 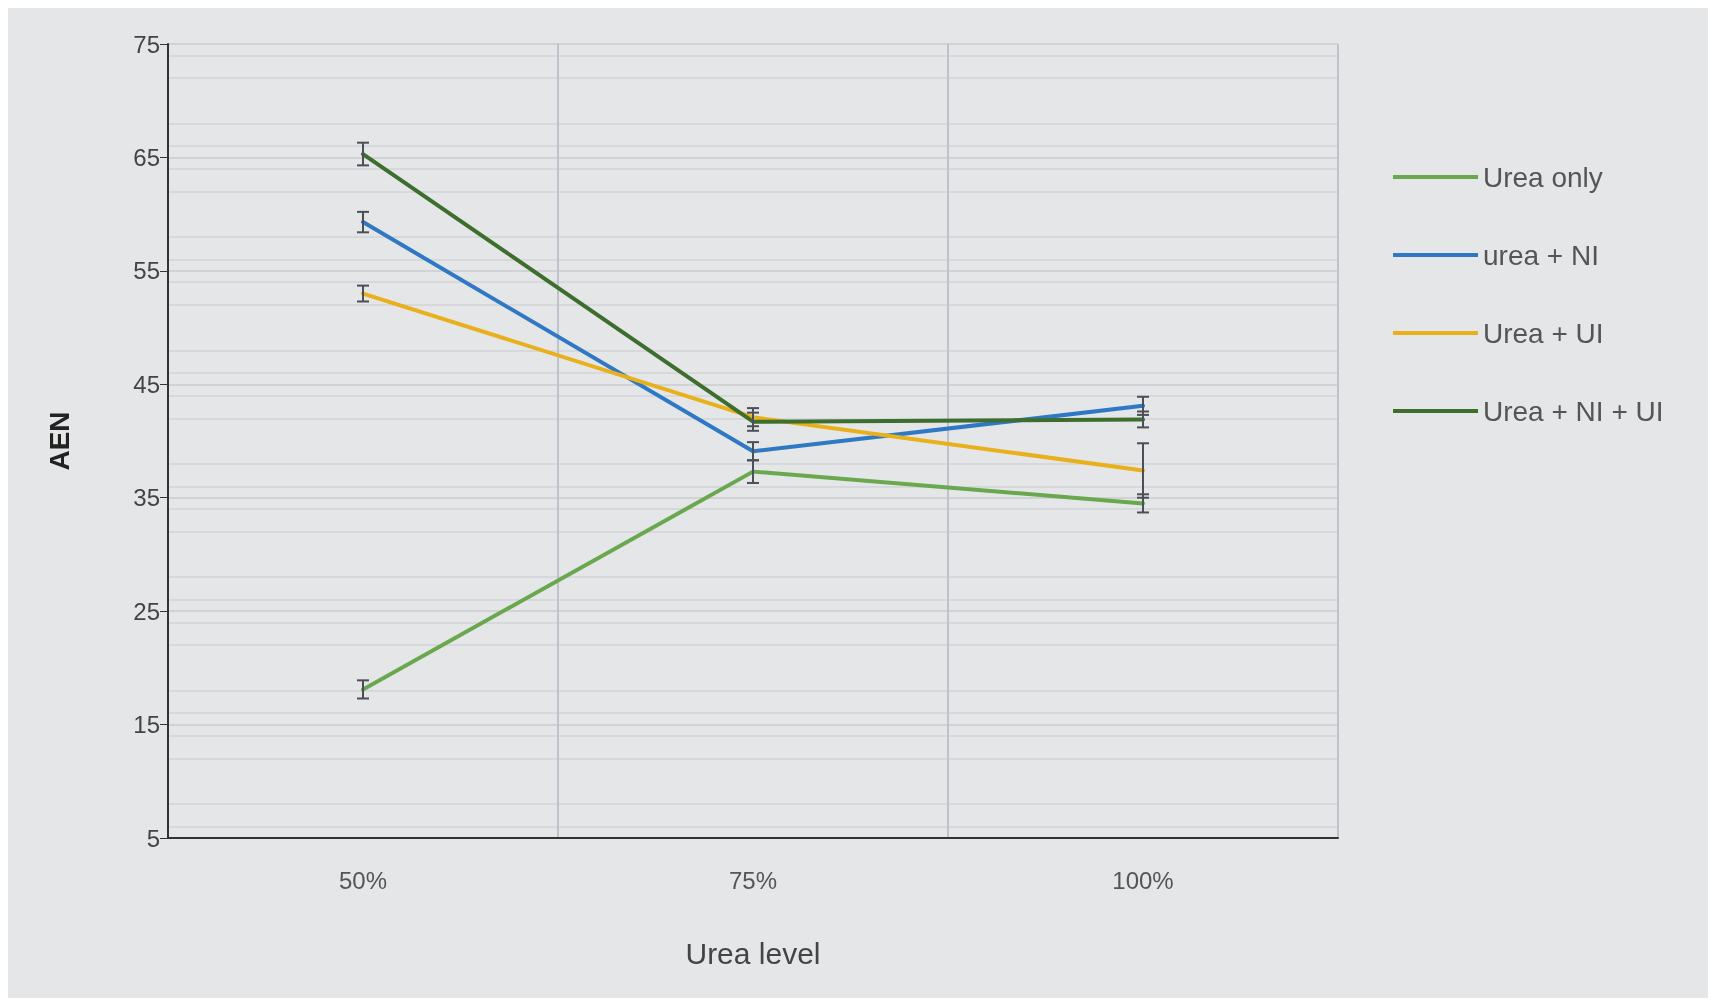 What do you see at coordinates (363, 880) in the screenshot?
I see `x-tick-label: 50%` at bounding box center [363, 880].